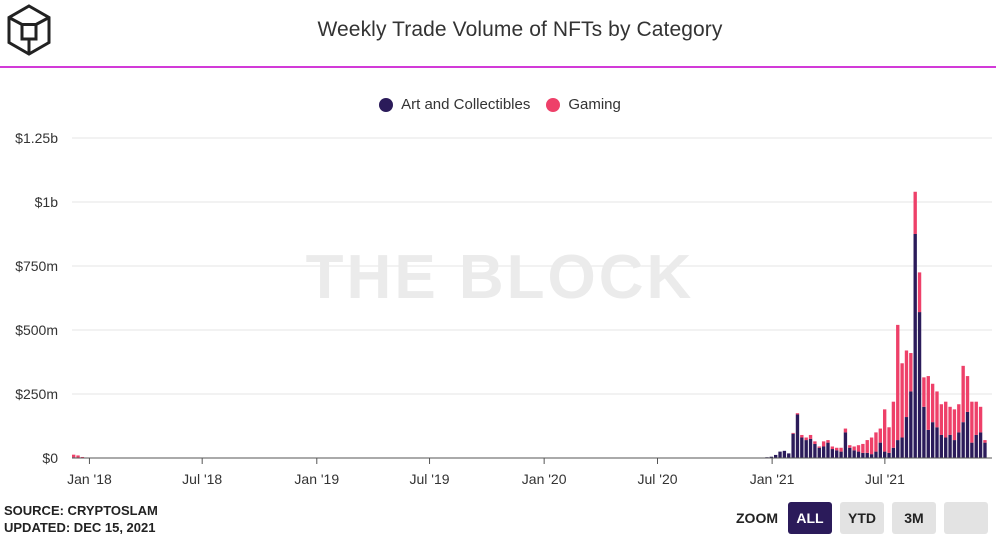 This screenshot has height=545, width=1000. What do you see at coordinates (553, 104) in the screenshot?
I see `legend-swatch-gaming` at bounding box center [553, 104].